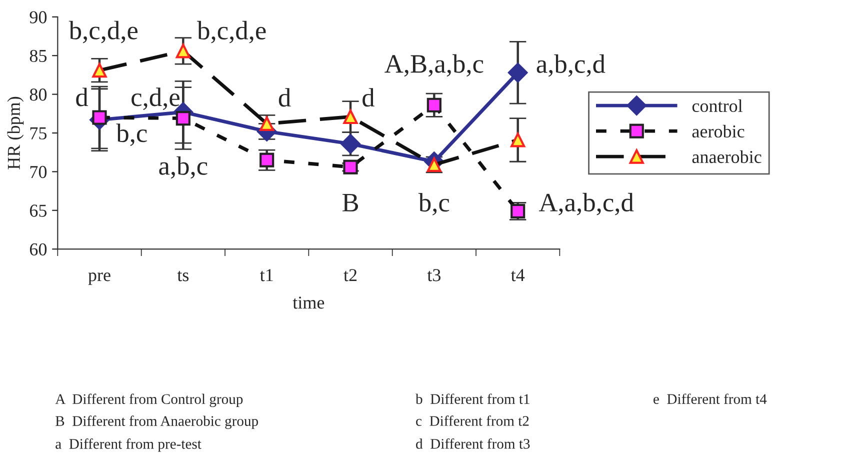  What do you see at coordinates (38, 17) in the screenshot?
I see `y-tick-label: 90` at bounding box center [38, 17].